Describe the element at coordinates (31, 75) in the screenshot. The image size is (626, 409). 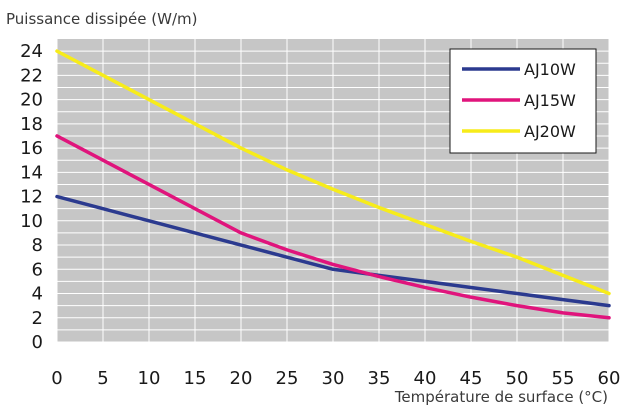
I see `y-tick-label: 22` at that location.